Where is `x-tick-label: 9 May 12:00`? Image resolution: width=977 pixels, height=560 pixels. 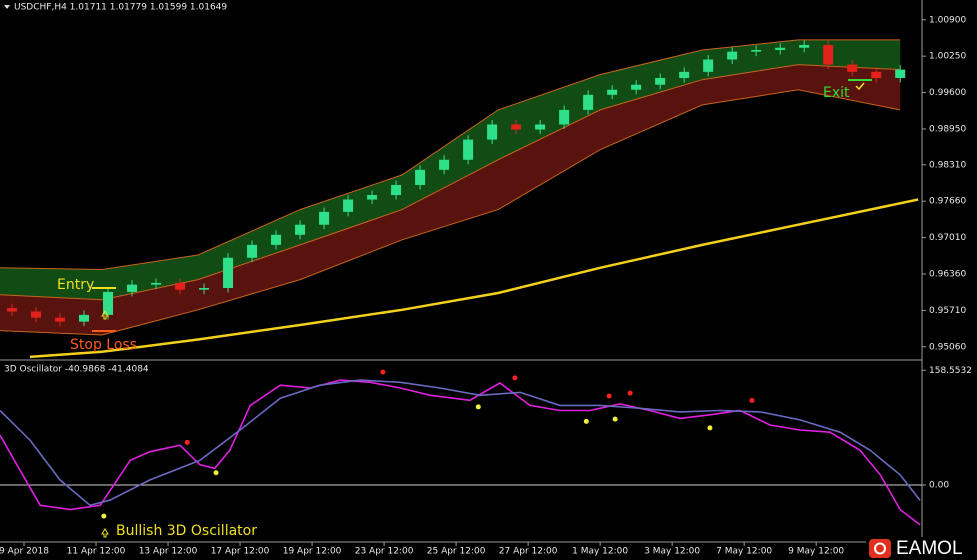
x-tick-label: 9 May 12:00 is located at coordinates (816, 552).